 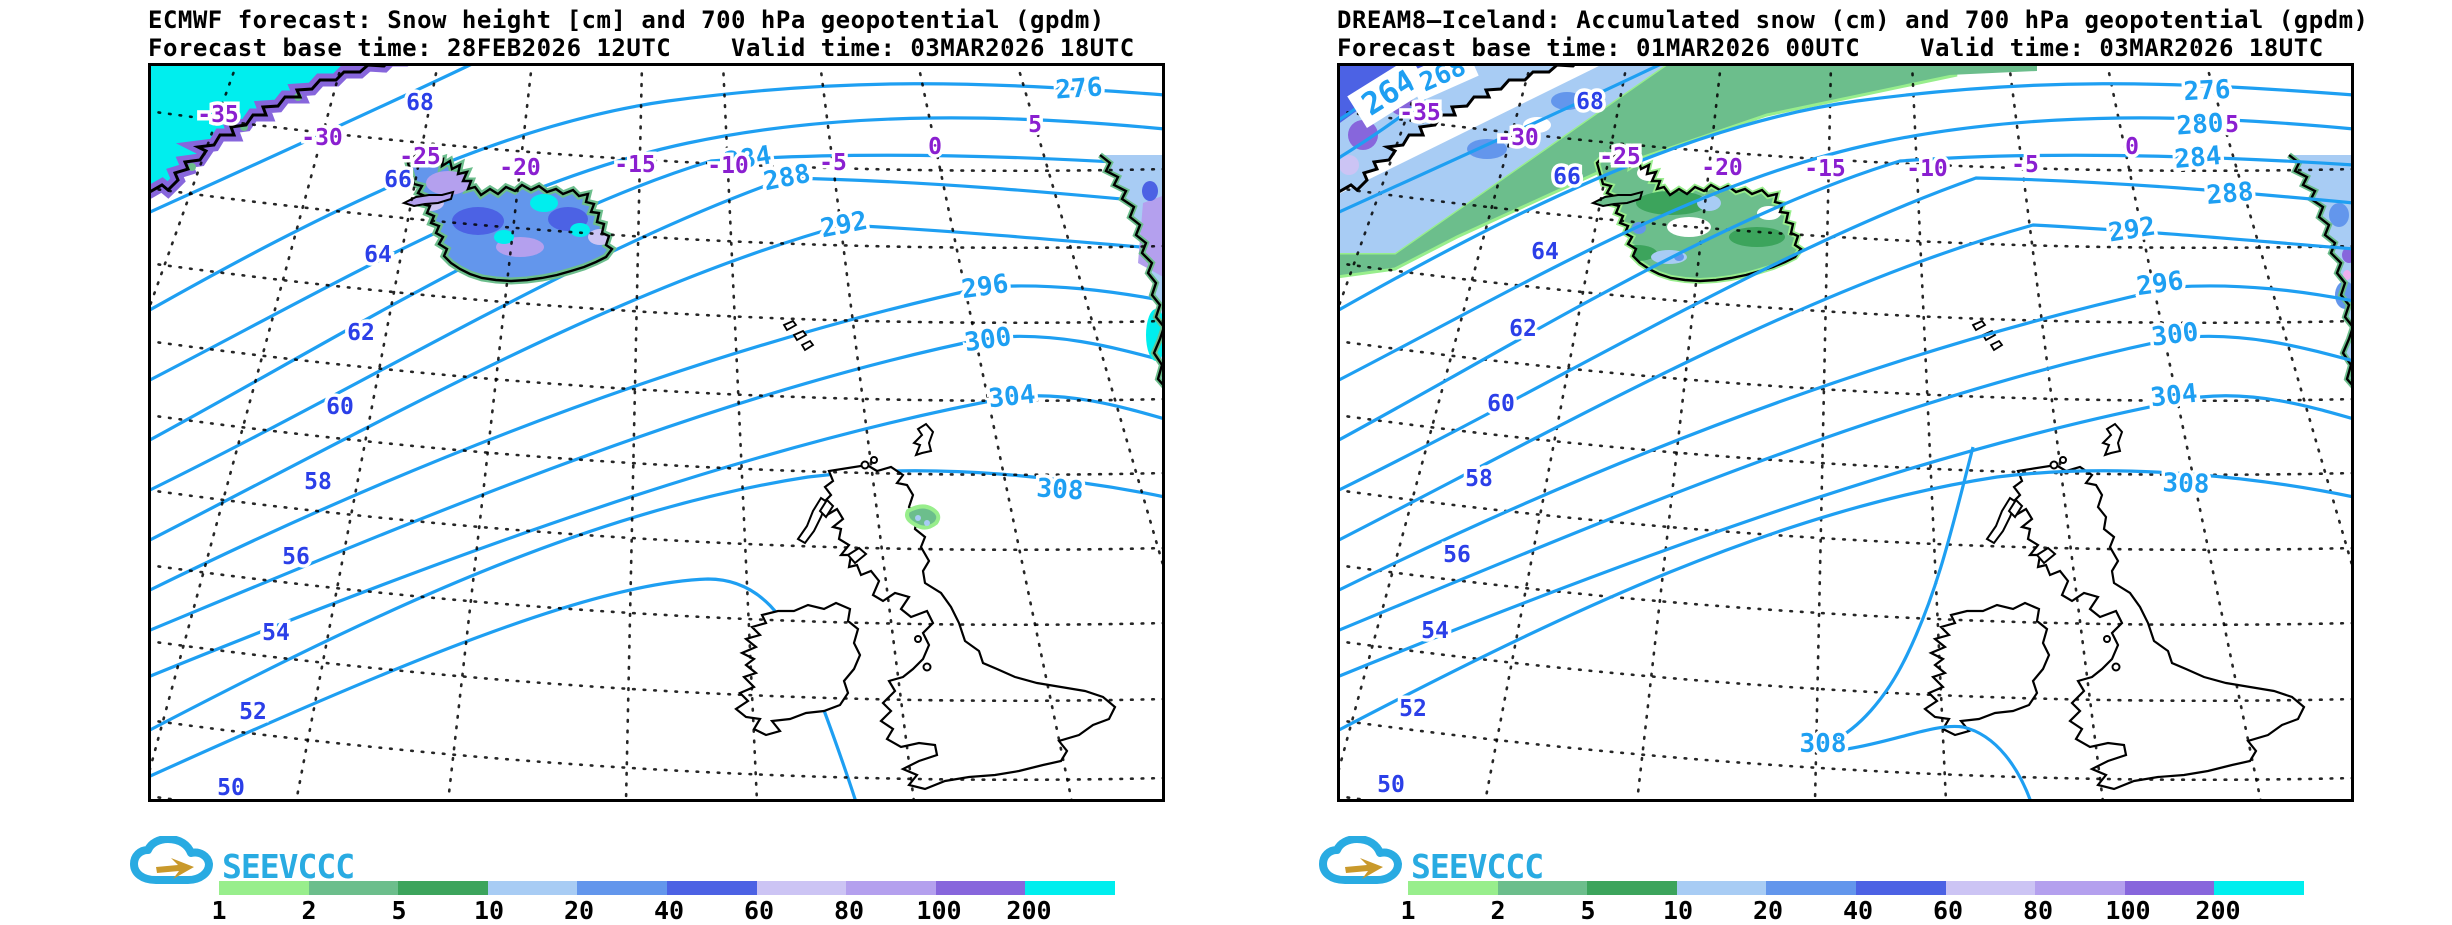 I want to click on scotland-snow-patch, so click(x=923, y=517).